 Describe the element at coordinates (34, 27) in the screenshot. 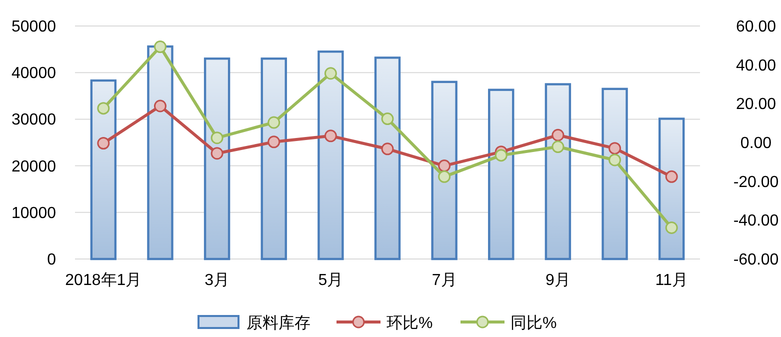

I see `y-tick-label: 50000` at that location.